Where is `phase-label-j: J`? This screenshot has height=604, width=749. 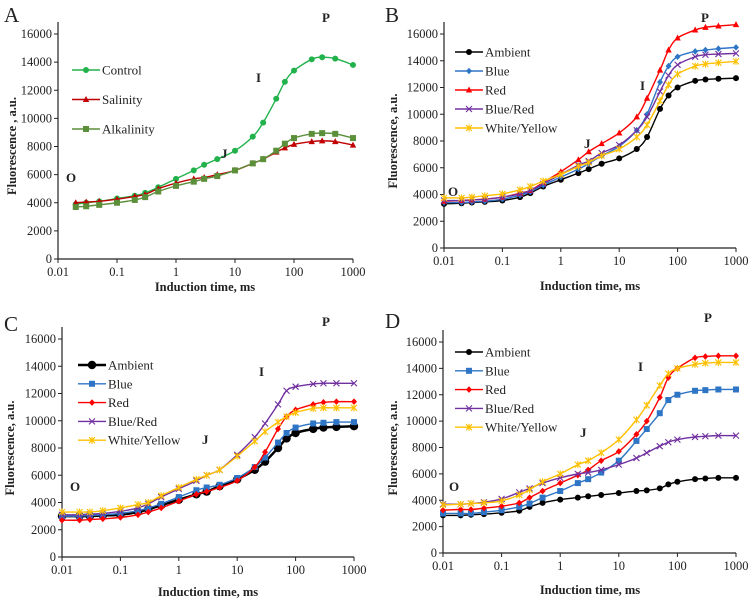
phase-label-j: J is located at coordinates (205, 439).